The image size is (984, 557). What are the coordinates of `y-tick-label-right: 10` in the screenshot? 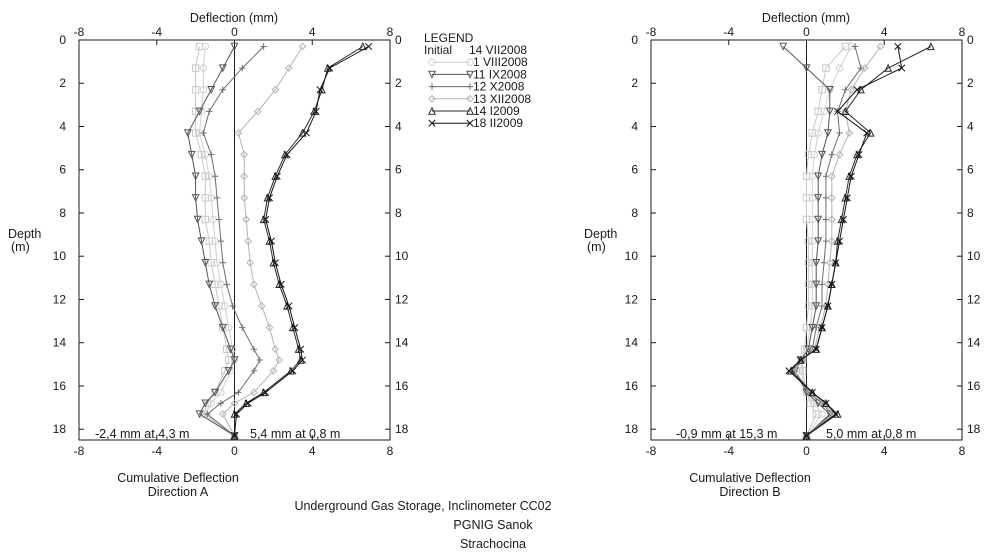 It's located at (402, 256).